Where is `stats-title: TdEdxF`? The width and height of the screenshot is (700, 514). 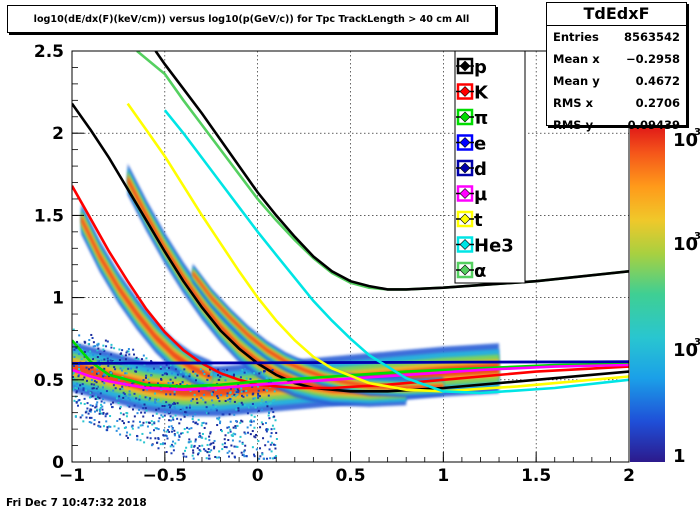 stats-title: TdEdxF is located at coordinates (616, 14).